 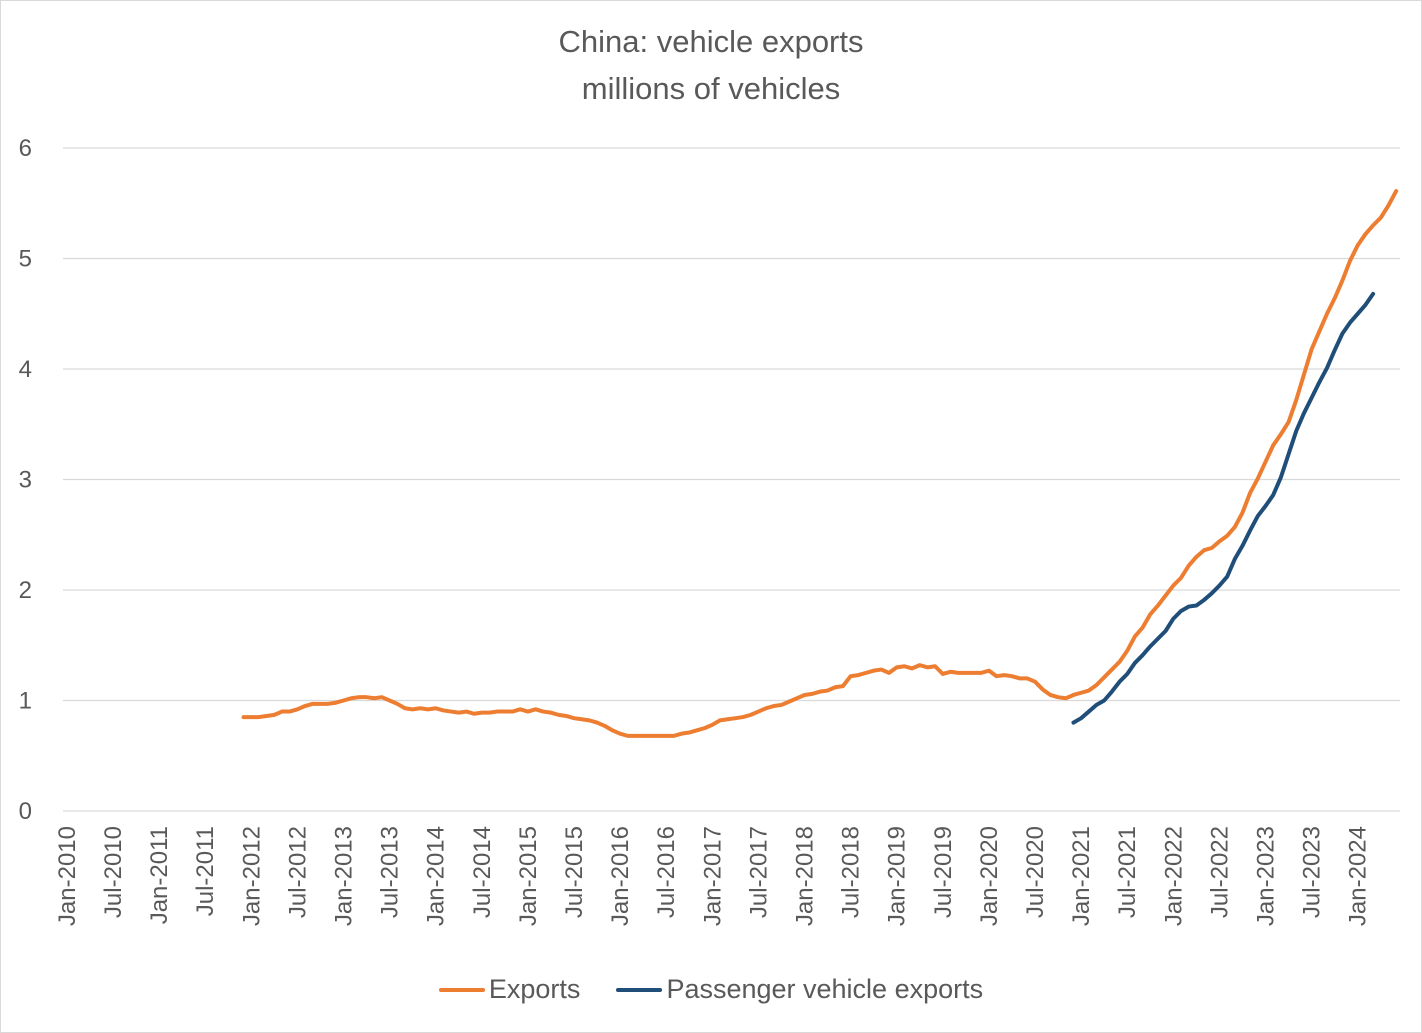 I want to click on y-tick-label-6: 6, so click(x=25, y=148).